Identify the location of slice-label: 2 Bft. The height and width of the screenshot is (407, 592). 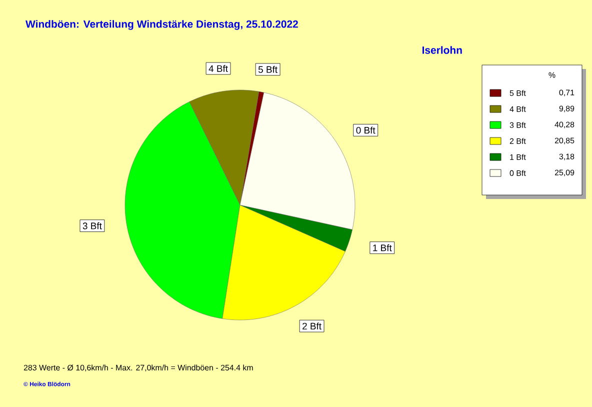
(312, 326).